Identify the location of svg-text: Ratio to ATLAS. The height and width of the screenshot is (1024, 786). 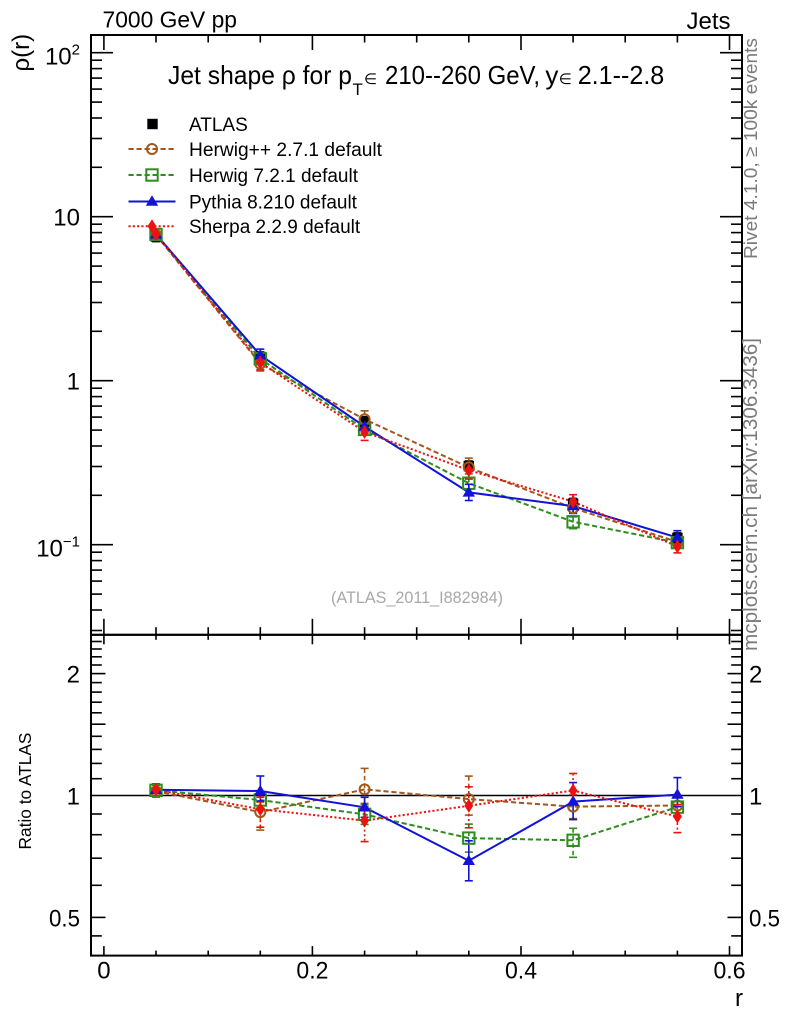
(25, 791).